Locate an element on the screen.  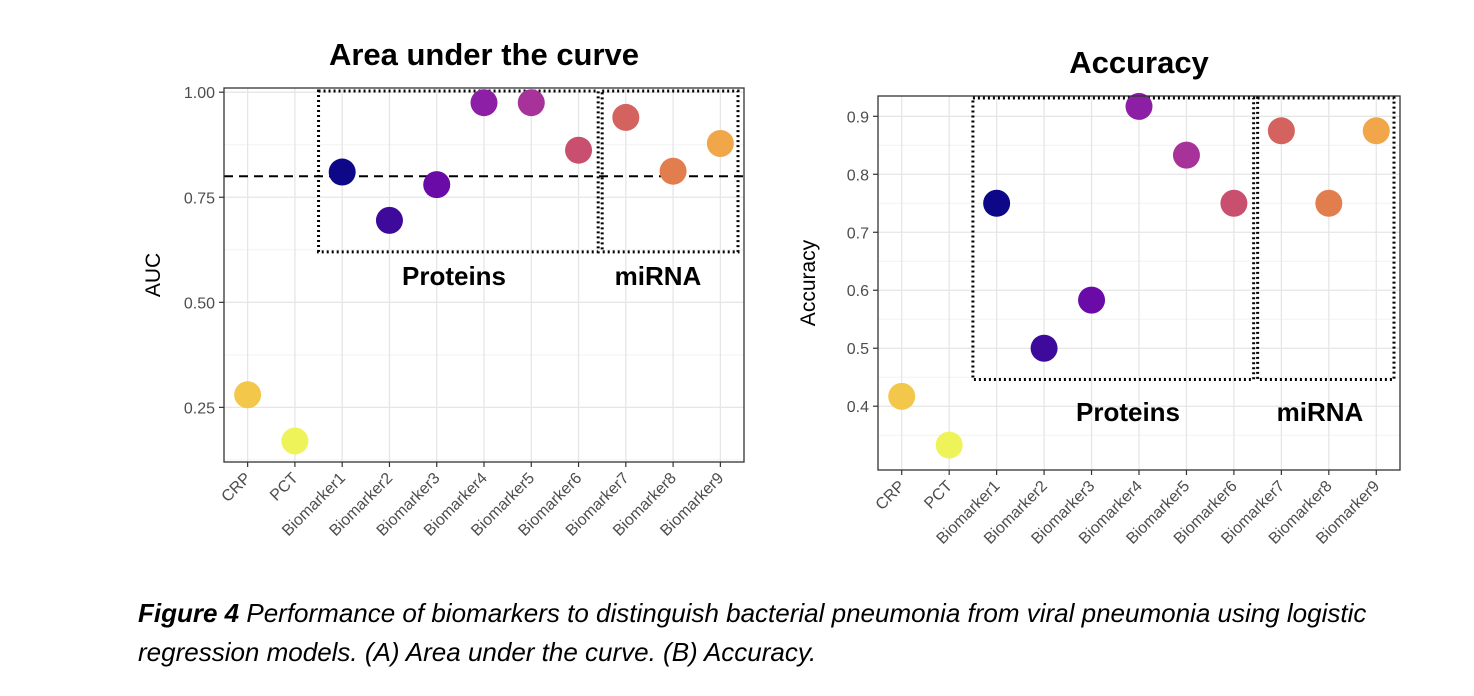
y-axis-title: AUC is located at coordinates (153, 275).